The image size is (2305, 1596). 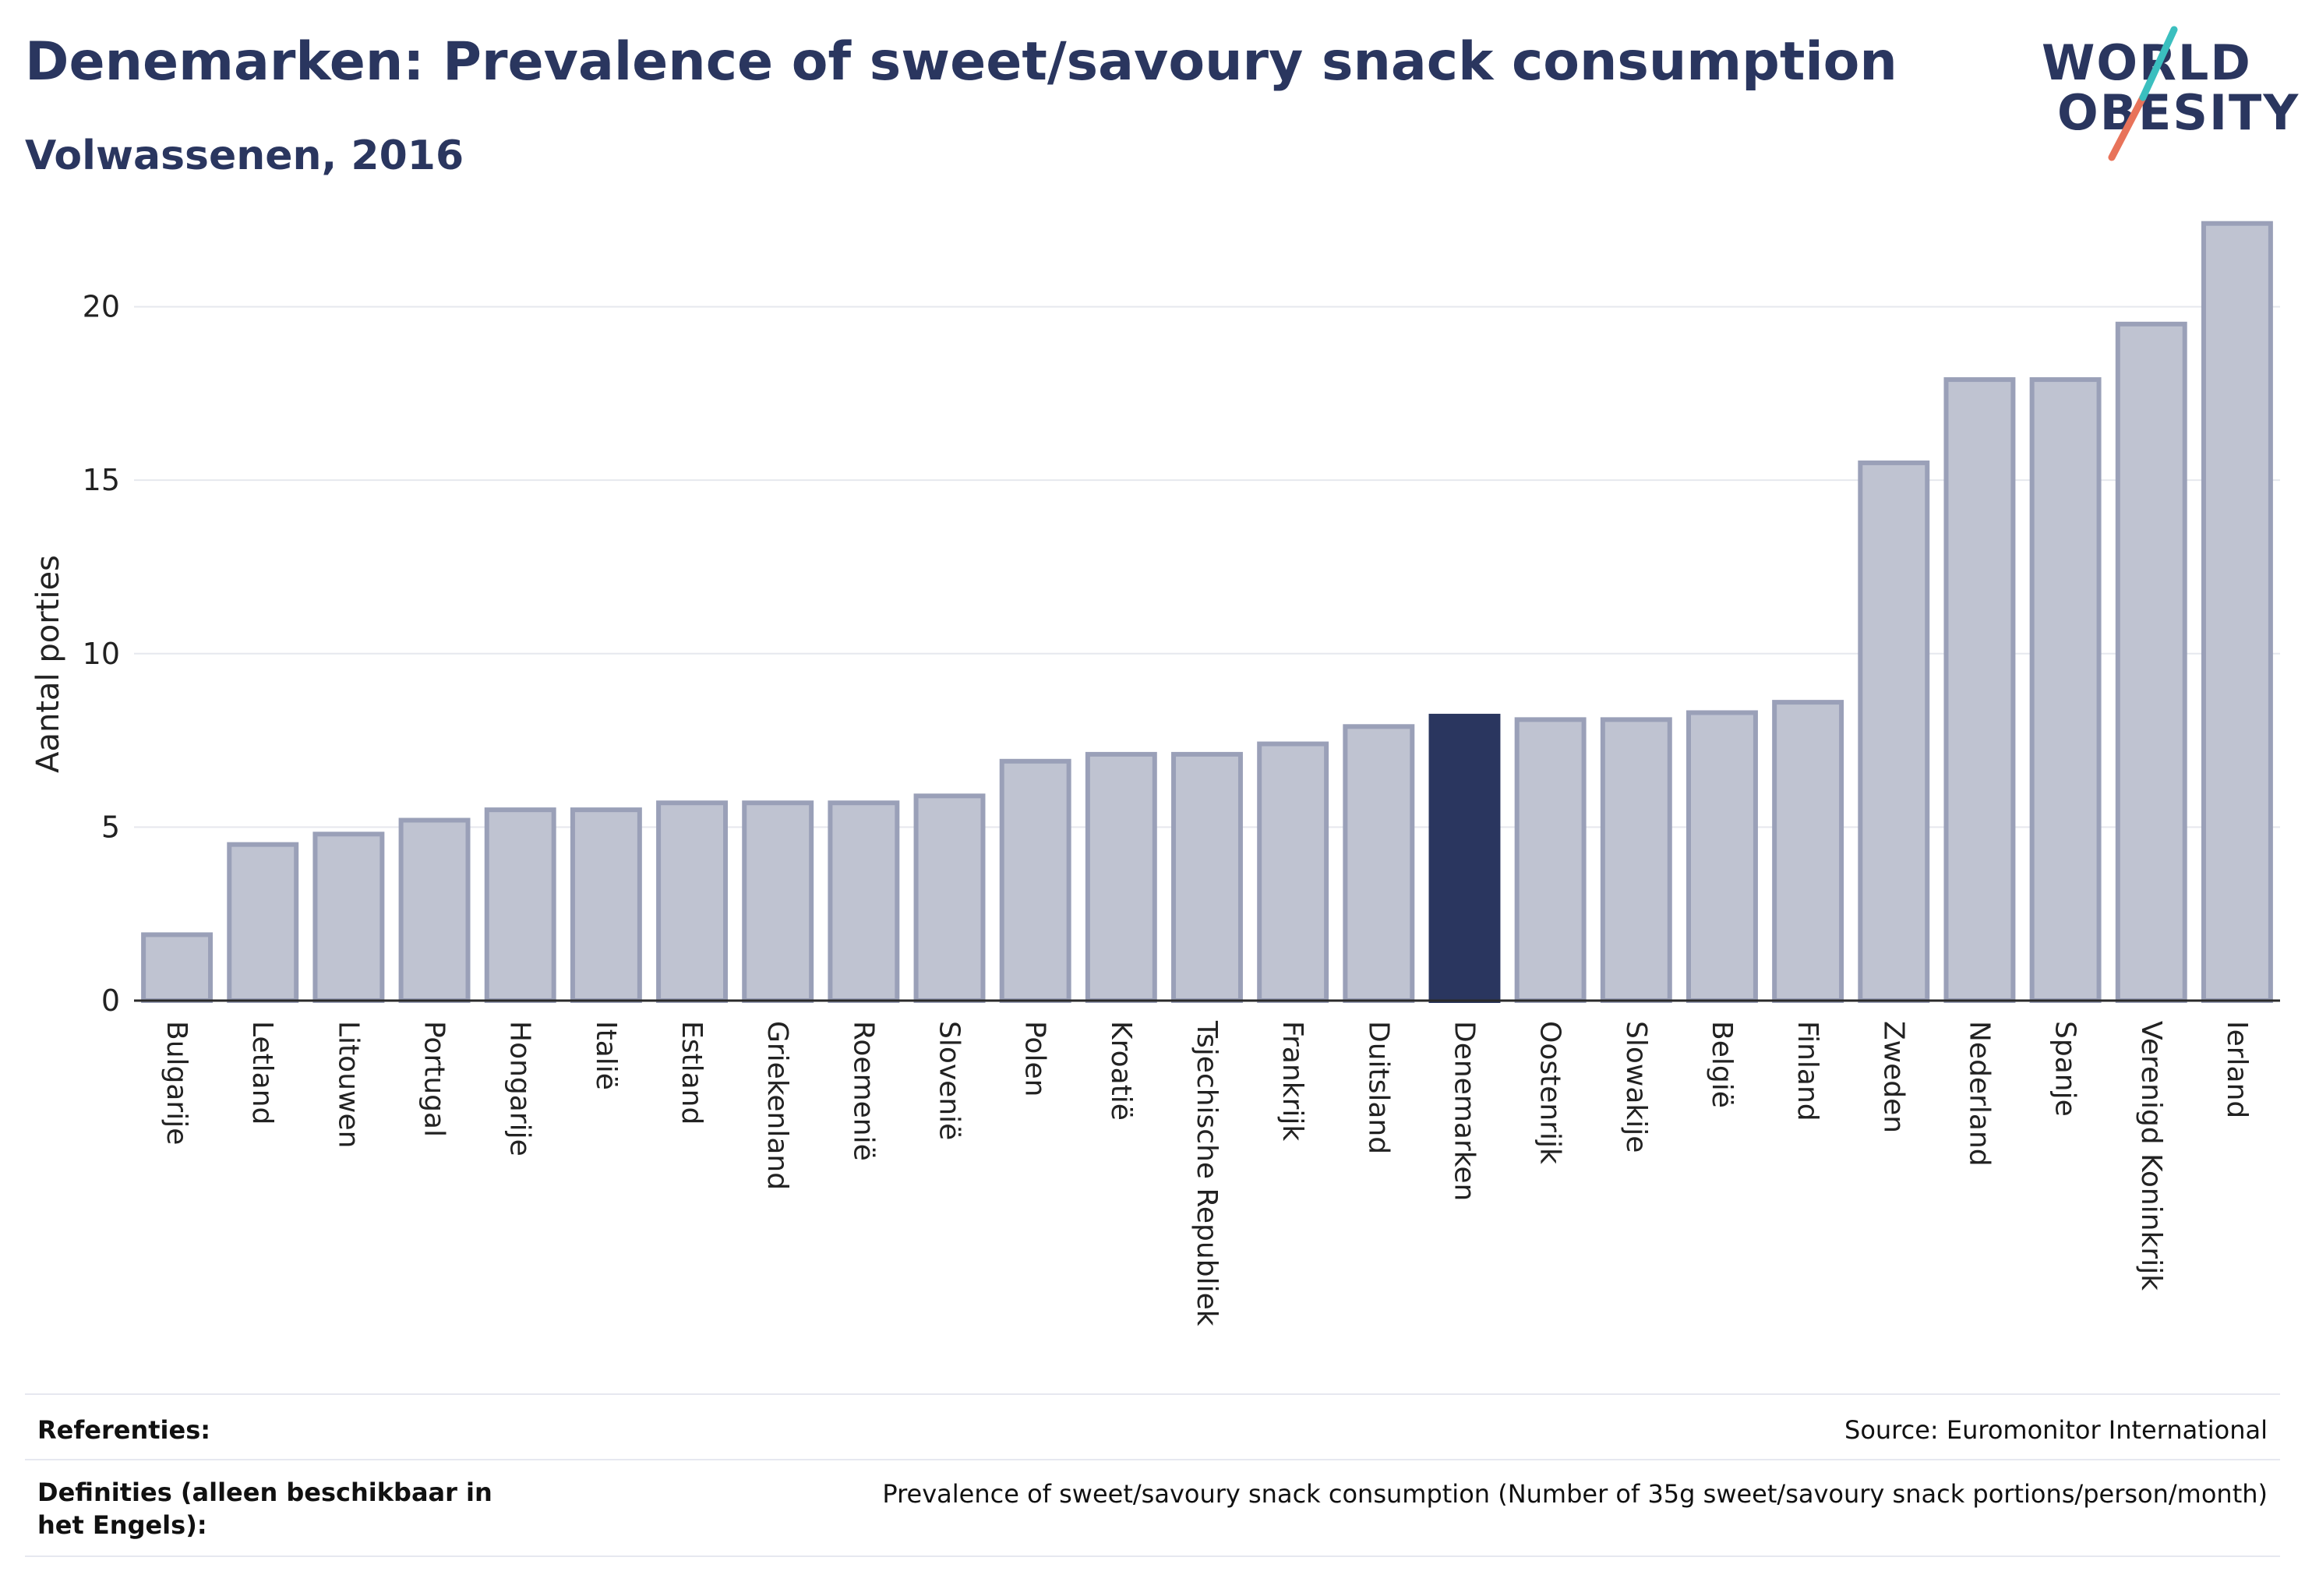 I want to click on y-tick-label: 15, so click(x=101, y=480).